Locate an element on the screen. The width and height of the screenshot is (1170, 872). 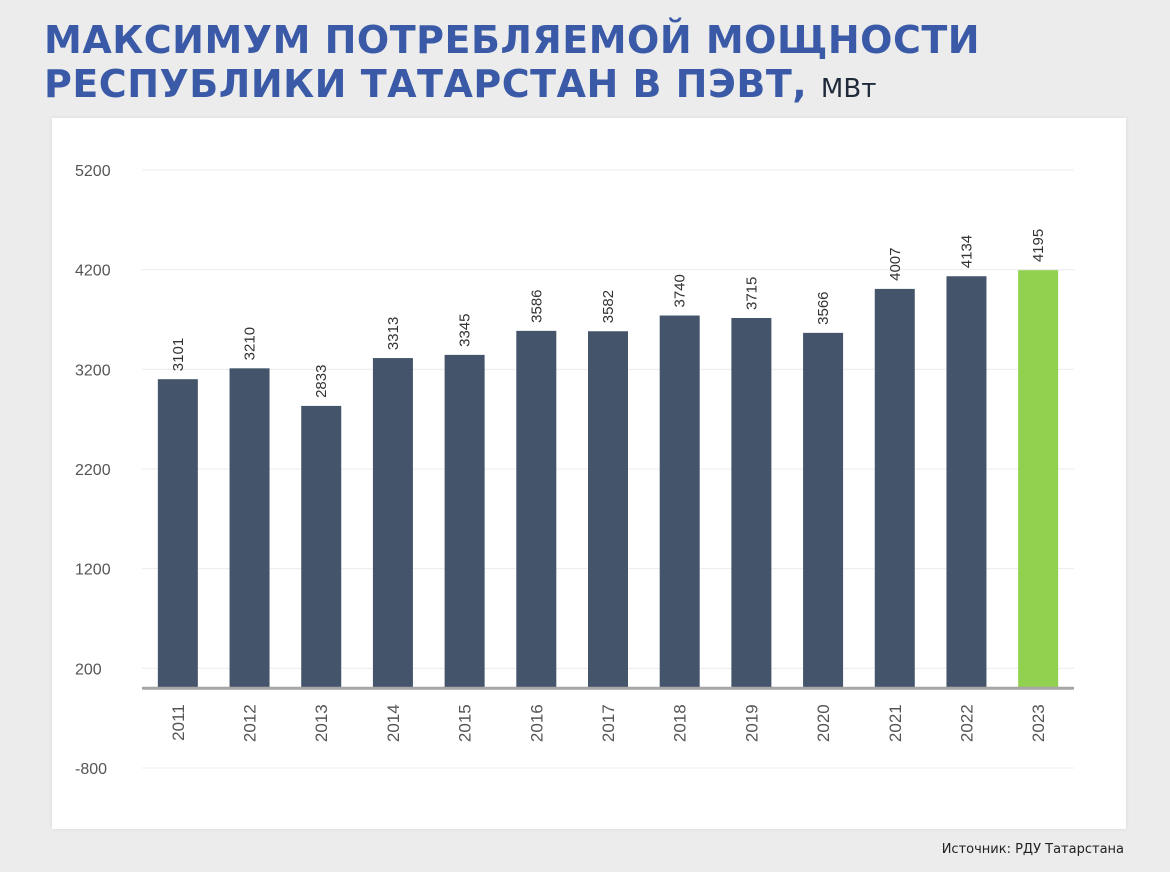
bar-2012 is located at coordinates (249, 528).